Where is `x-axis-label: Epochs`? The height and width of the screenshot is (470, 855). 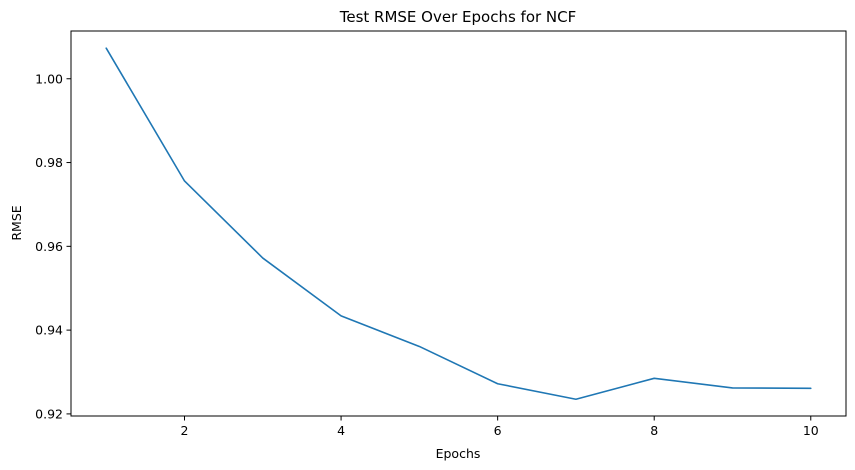 x-axis-label: Epochs is located at coordinates (458, 453).